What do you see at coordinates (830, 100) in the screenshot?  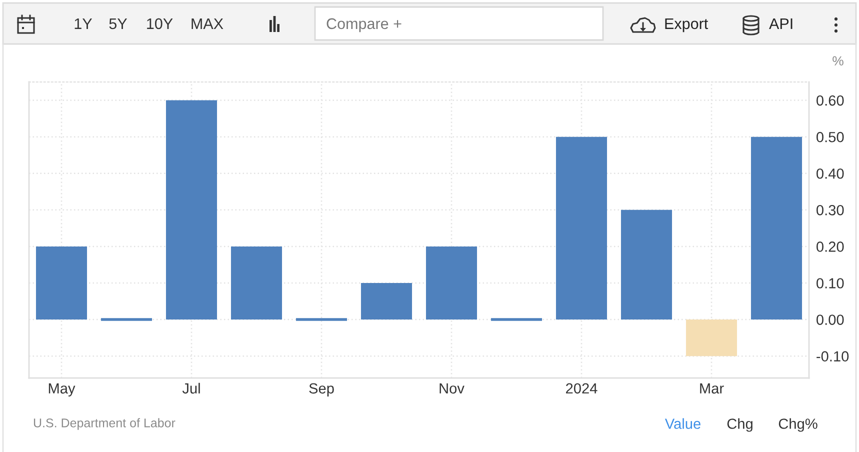 I see `y-tick-label: 0.60` at bounding box center [830, 100].